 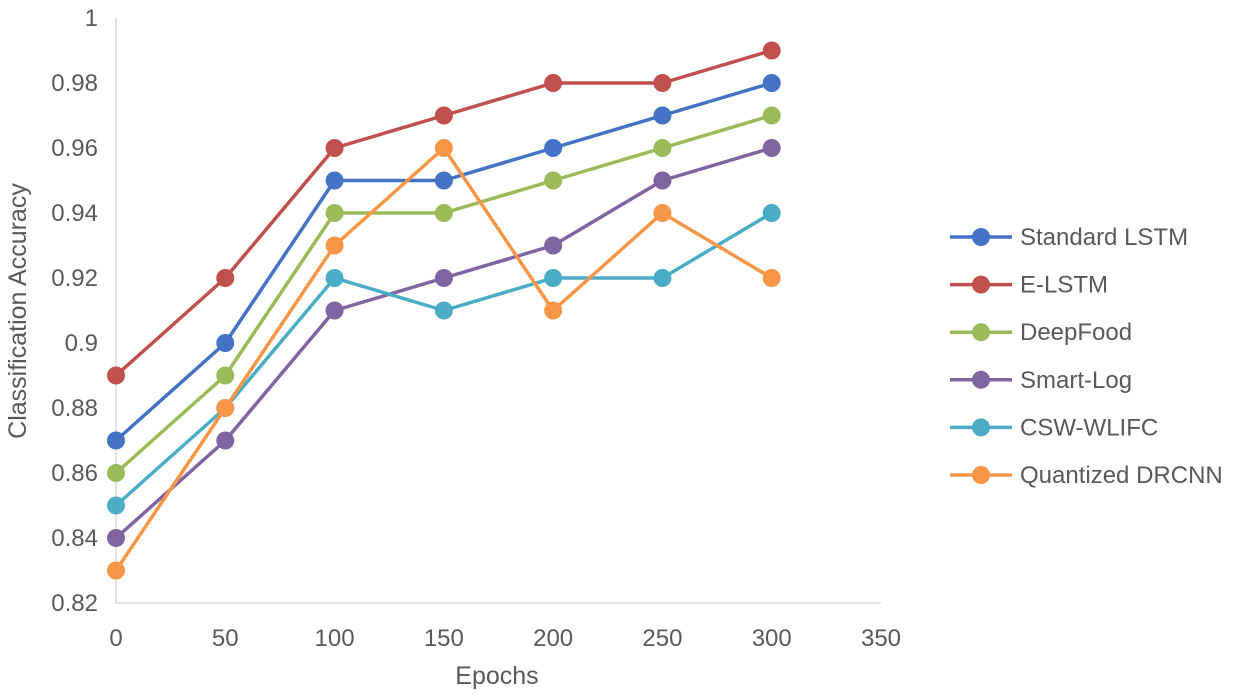 What do you see at coordinates (496, 676) in the screenshot?
I see `x-axis-title: Epochs` at bounding box center [496, 676].